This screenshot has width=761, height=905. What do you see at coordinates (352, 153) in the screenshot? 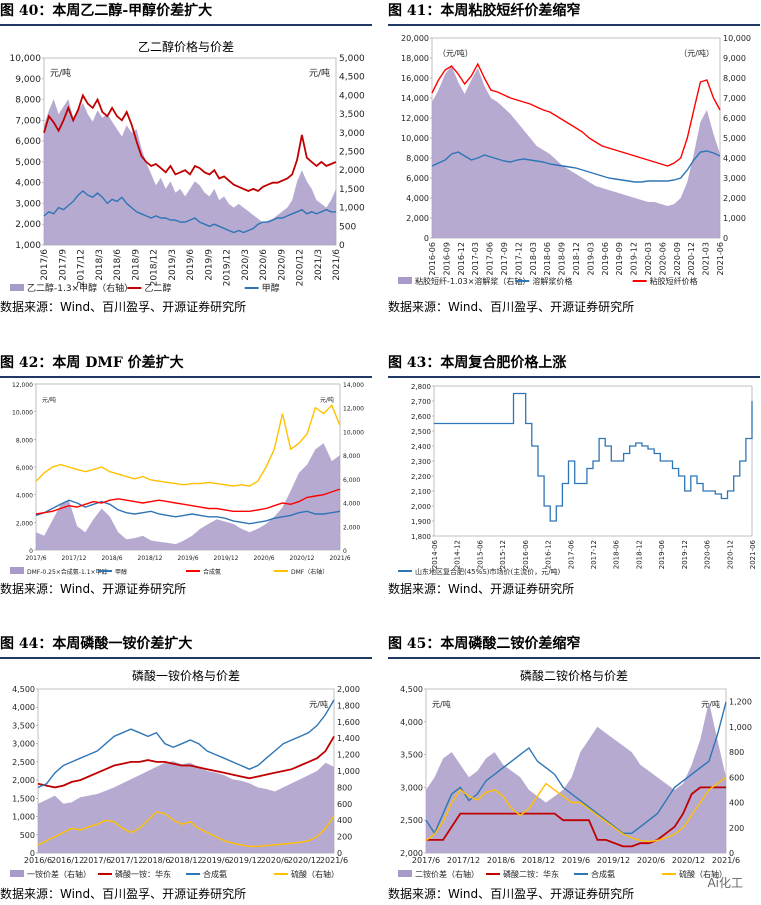
I see `y-tick-right: 2,500` at bounding box center [352, 153].